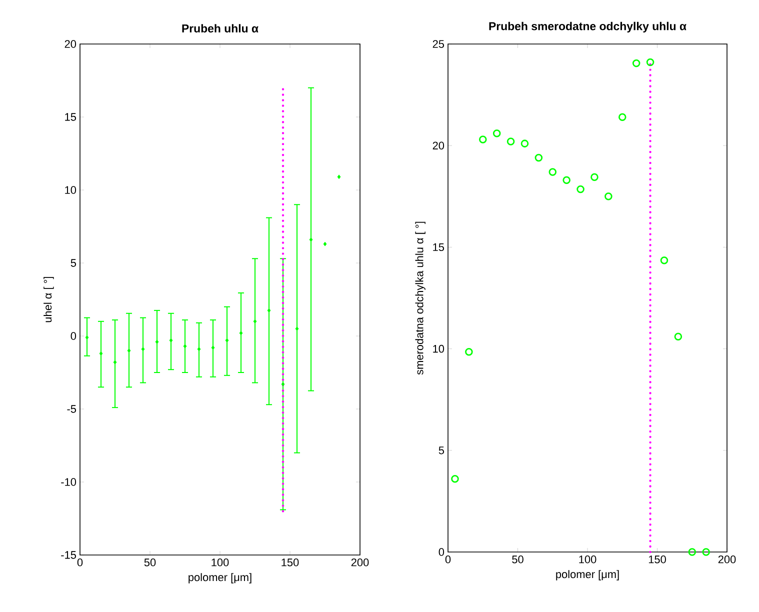  I want to click on y-tick-label: -10, so click(68, 482).